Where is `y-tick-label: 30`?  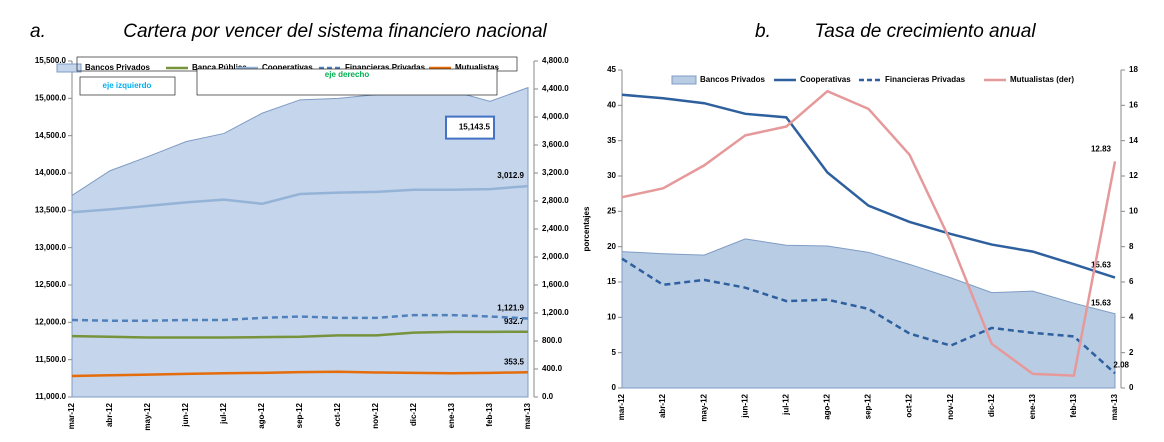
y-tick-label: 30 is located at coordinates (611, 175).